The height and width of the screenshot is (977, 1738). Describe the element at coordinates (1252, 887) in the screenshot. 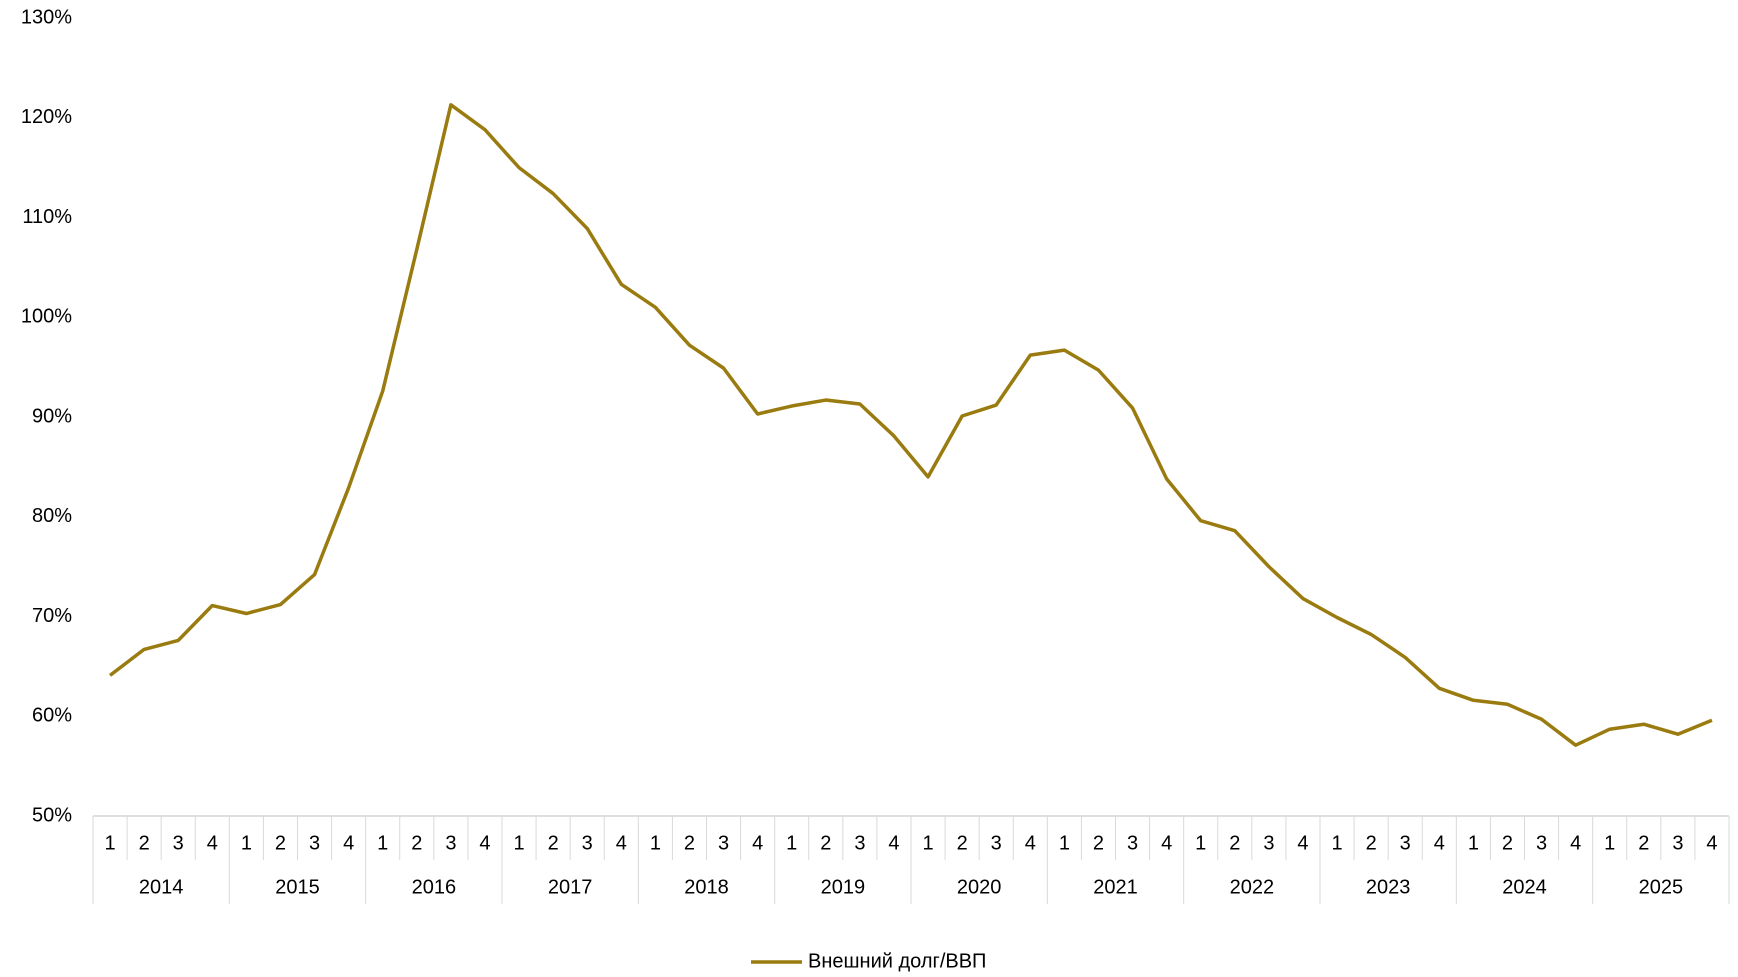

I see `year-label: 2022` at that location.